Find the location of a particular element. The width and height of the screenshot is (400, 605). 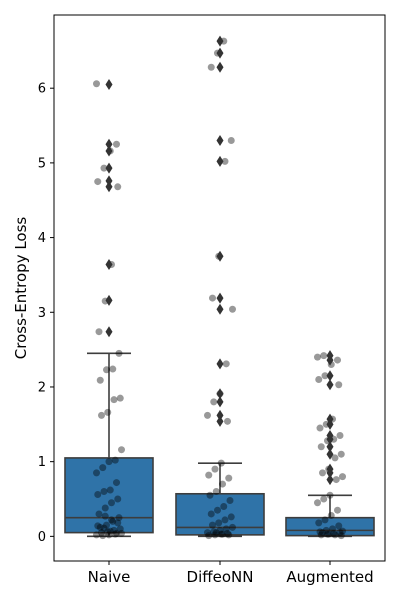

iqr-box is located at coordinates (109, 495).